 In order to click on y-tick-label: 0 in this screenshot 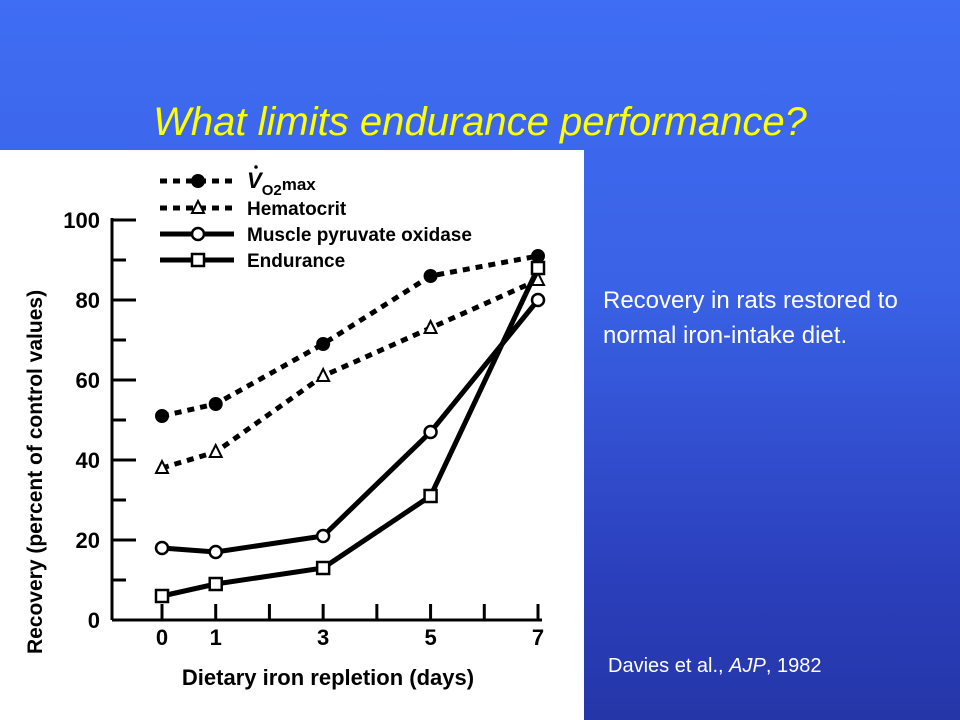, I will do `click(94, 620)`.